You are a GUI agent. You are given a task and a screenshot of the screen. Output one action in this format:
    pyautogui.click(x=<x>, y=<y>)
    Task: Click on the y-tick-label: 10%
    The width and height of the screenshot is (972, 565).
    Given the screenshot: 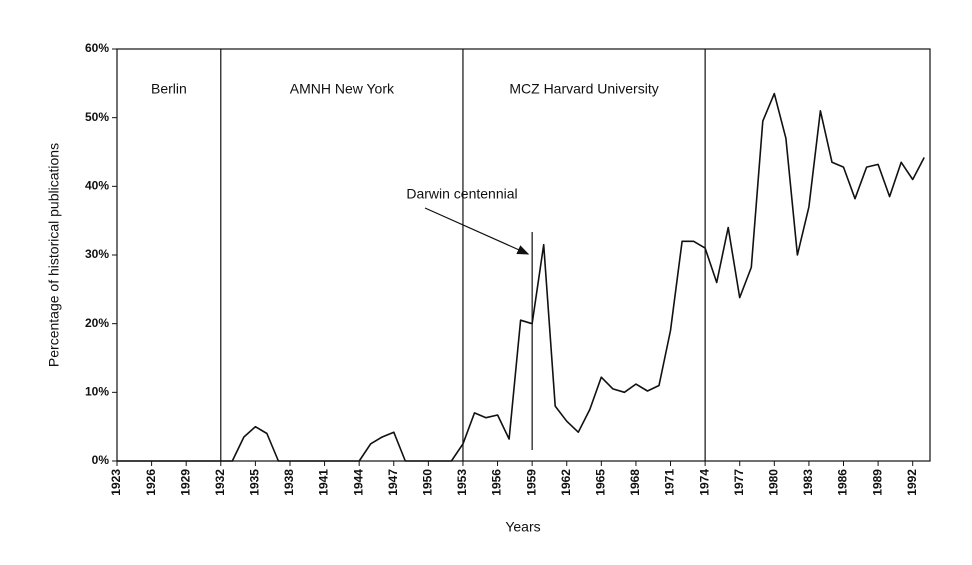 What is the action you would take?
    pyautogui.click(x=97, y=392)
    